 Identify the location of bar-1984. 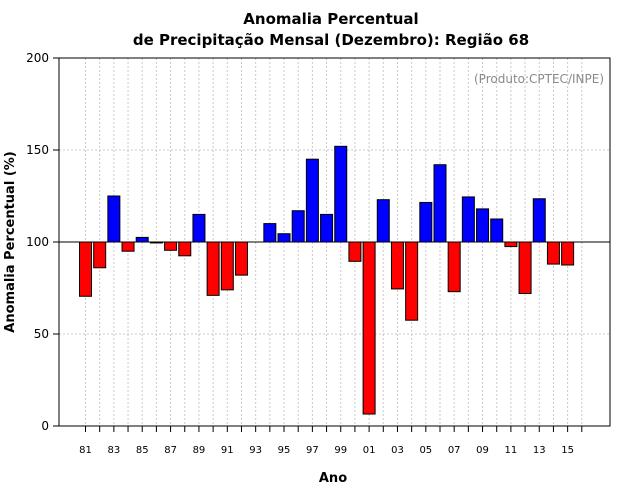
(128, 246).